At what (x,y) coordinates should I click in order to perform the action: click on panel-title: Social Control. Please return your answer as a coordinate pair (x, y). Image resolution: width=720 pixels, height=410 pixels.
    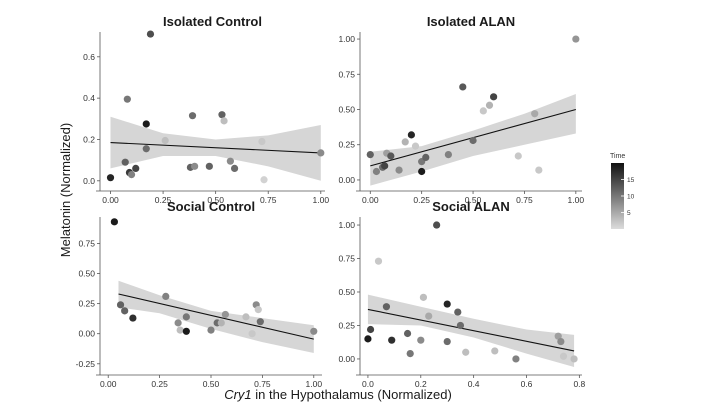
    Looking at the image, I should click on (211, 206).